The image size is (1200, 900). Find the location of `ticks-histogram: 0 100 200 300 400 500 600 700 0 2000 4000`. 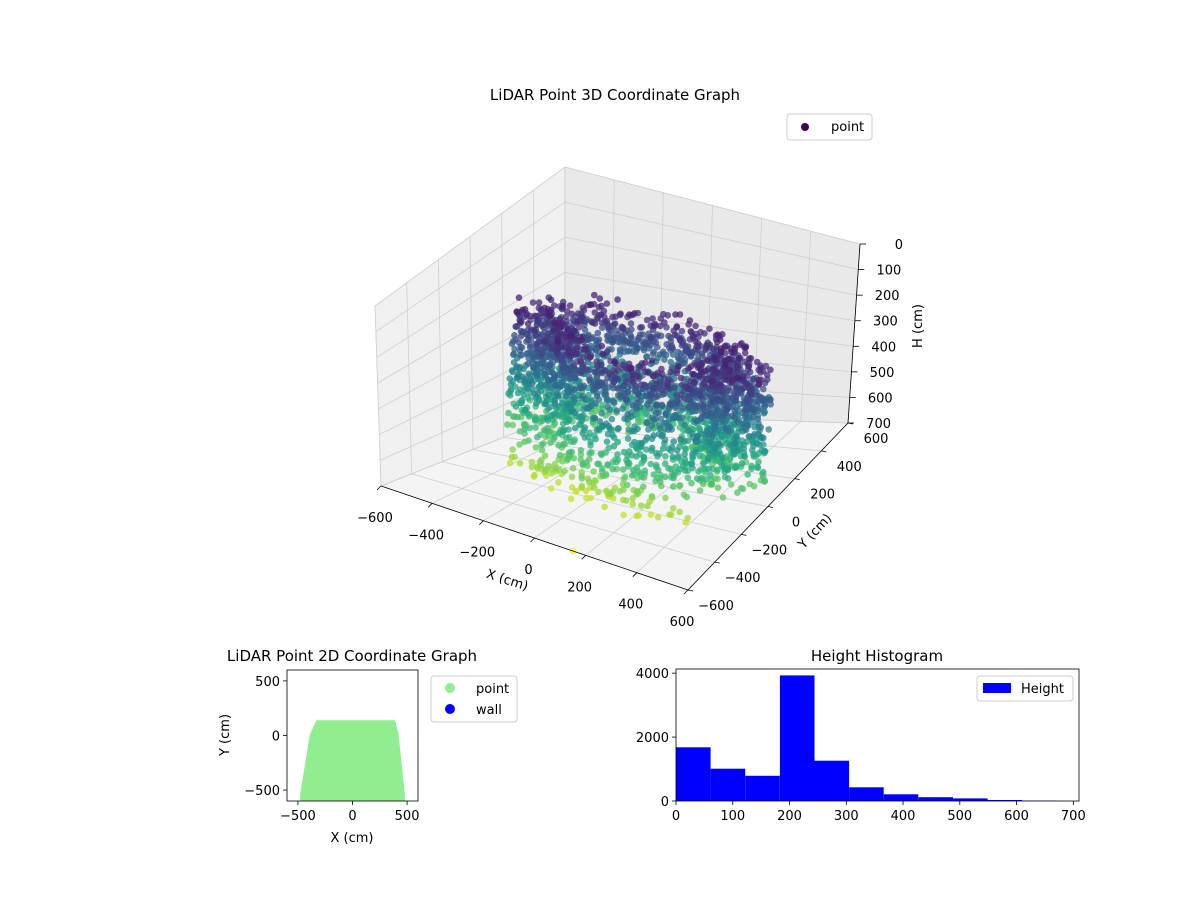

ticks-histogram: 0 100 200 300 400 500 600 700 0 2000 4000 is located at coordinates (861, 745).